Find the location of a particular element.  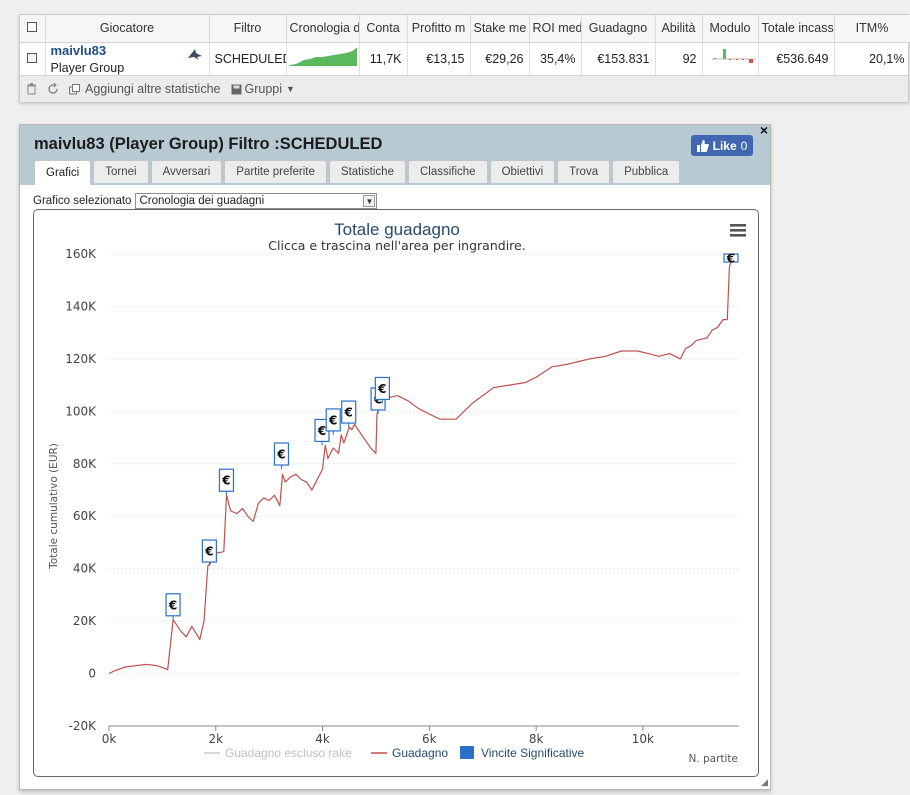

refresh-icon is located at coordinates (53, 89).